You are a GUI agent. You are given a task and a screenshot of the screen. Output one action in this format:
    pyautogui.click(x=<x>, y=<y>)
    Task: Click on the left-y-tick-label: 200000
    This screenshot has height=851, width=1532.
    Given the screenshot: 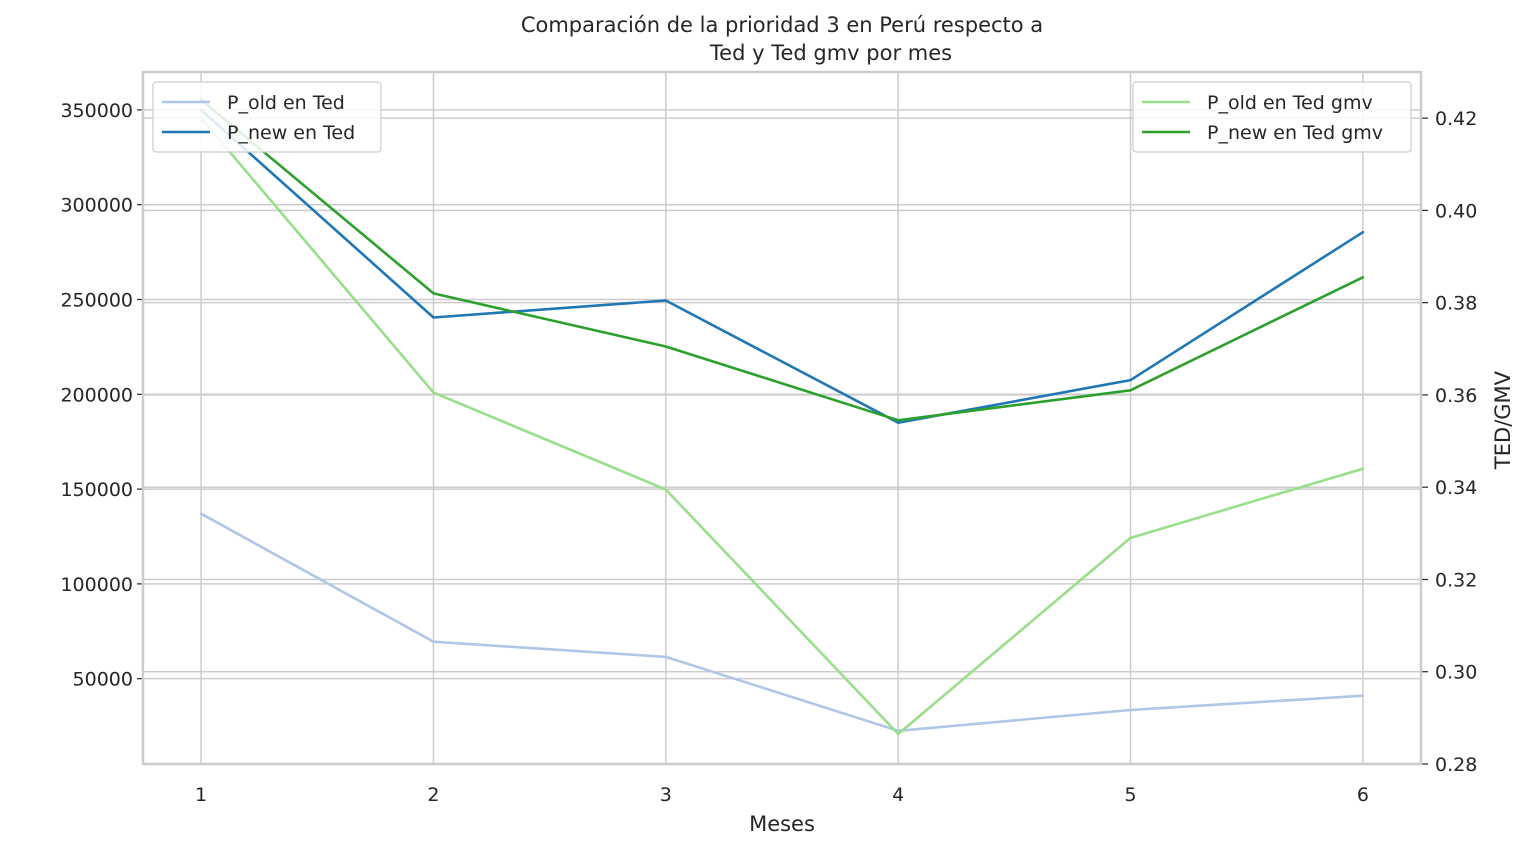 What is the action you would take?
    pyautogui.click(x=96, y=395)
    